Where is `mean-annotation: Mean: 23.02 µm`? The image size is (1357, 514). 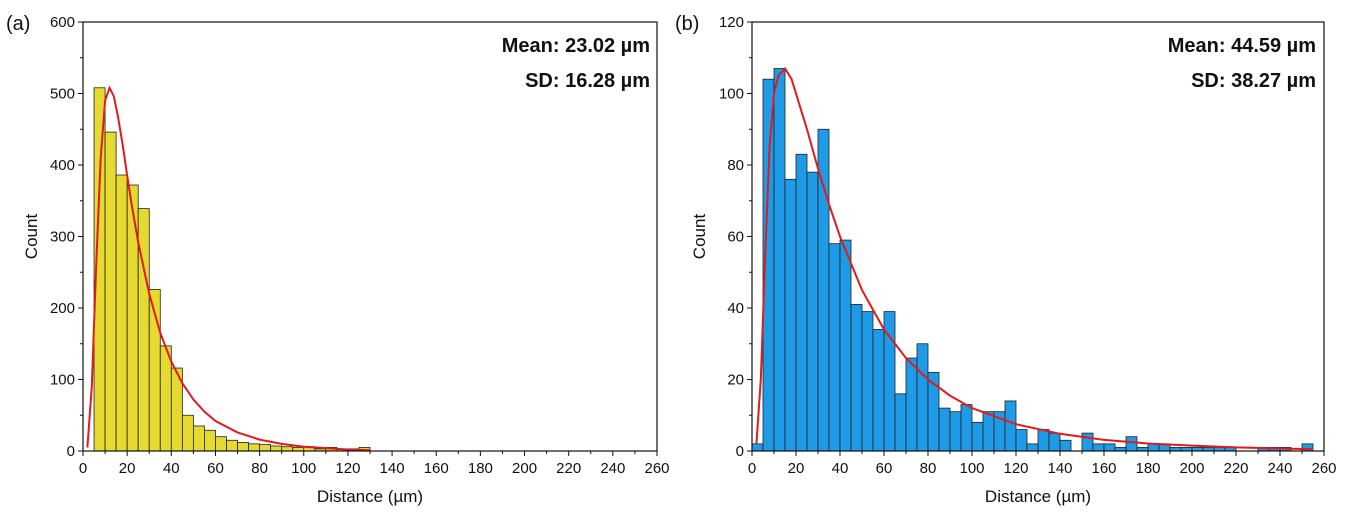
mean-annotation: Mean: 23.02 µm is located at coordinates (576, 46).